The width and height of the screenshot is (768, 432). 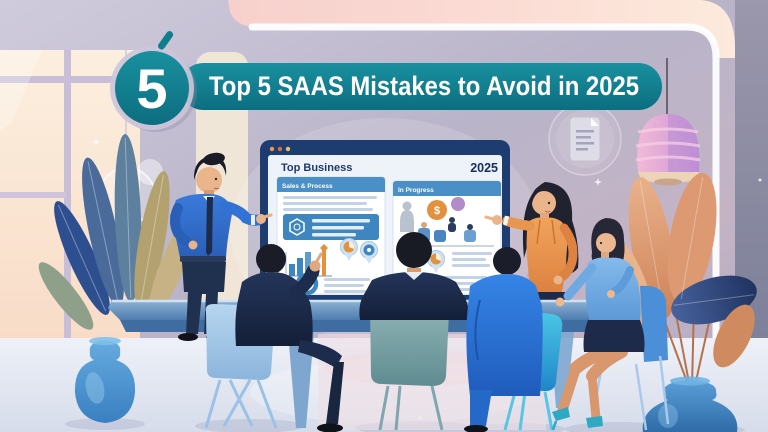 I want to click on pin-pie-icon, so click(x=349, y=249).